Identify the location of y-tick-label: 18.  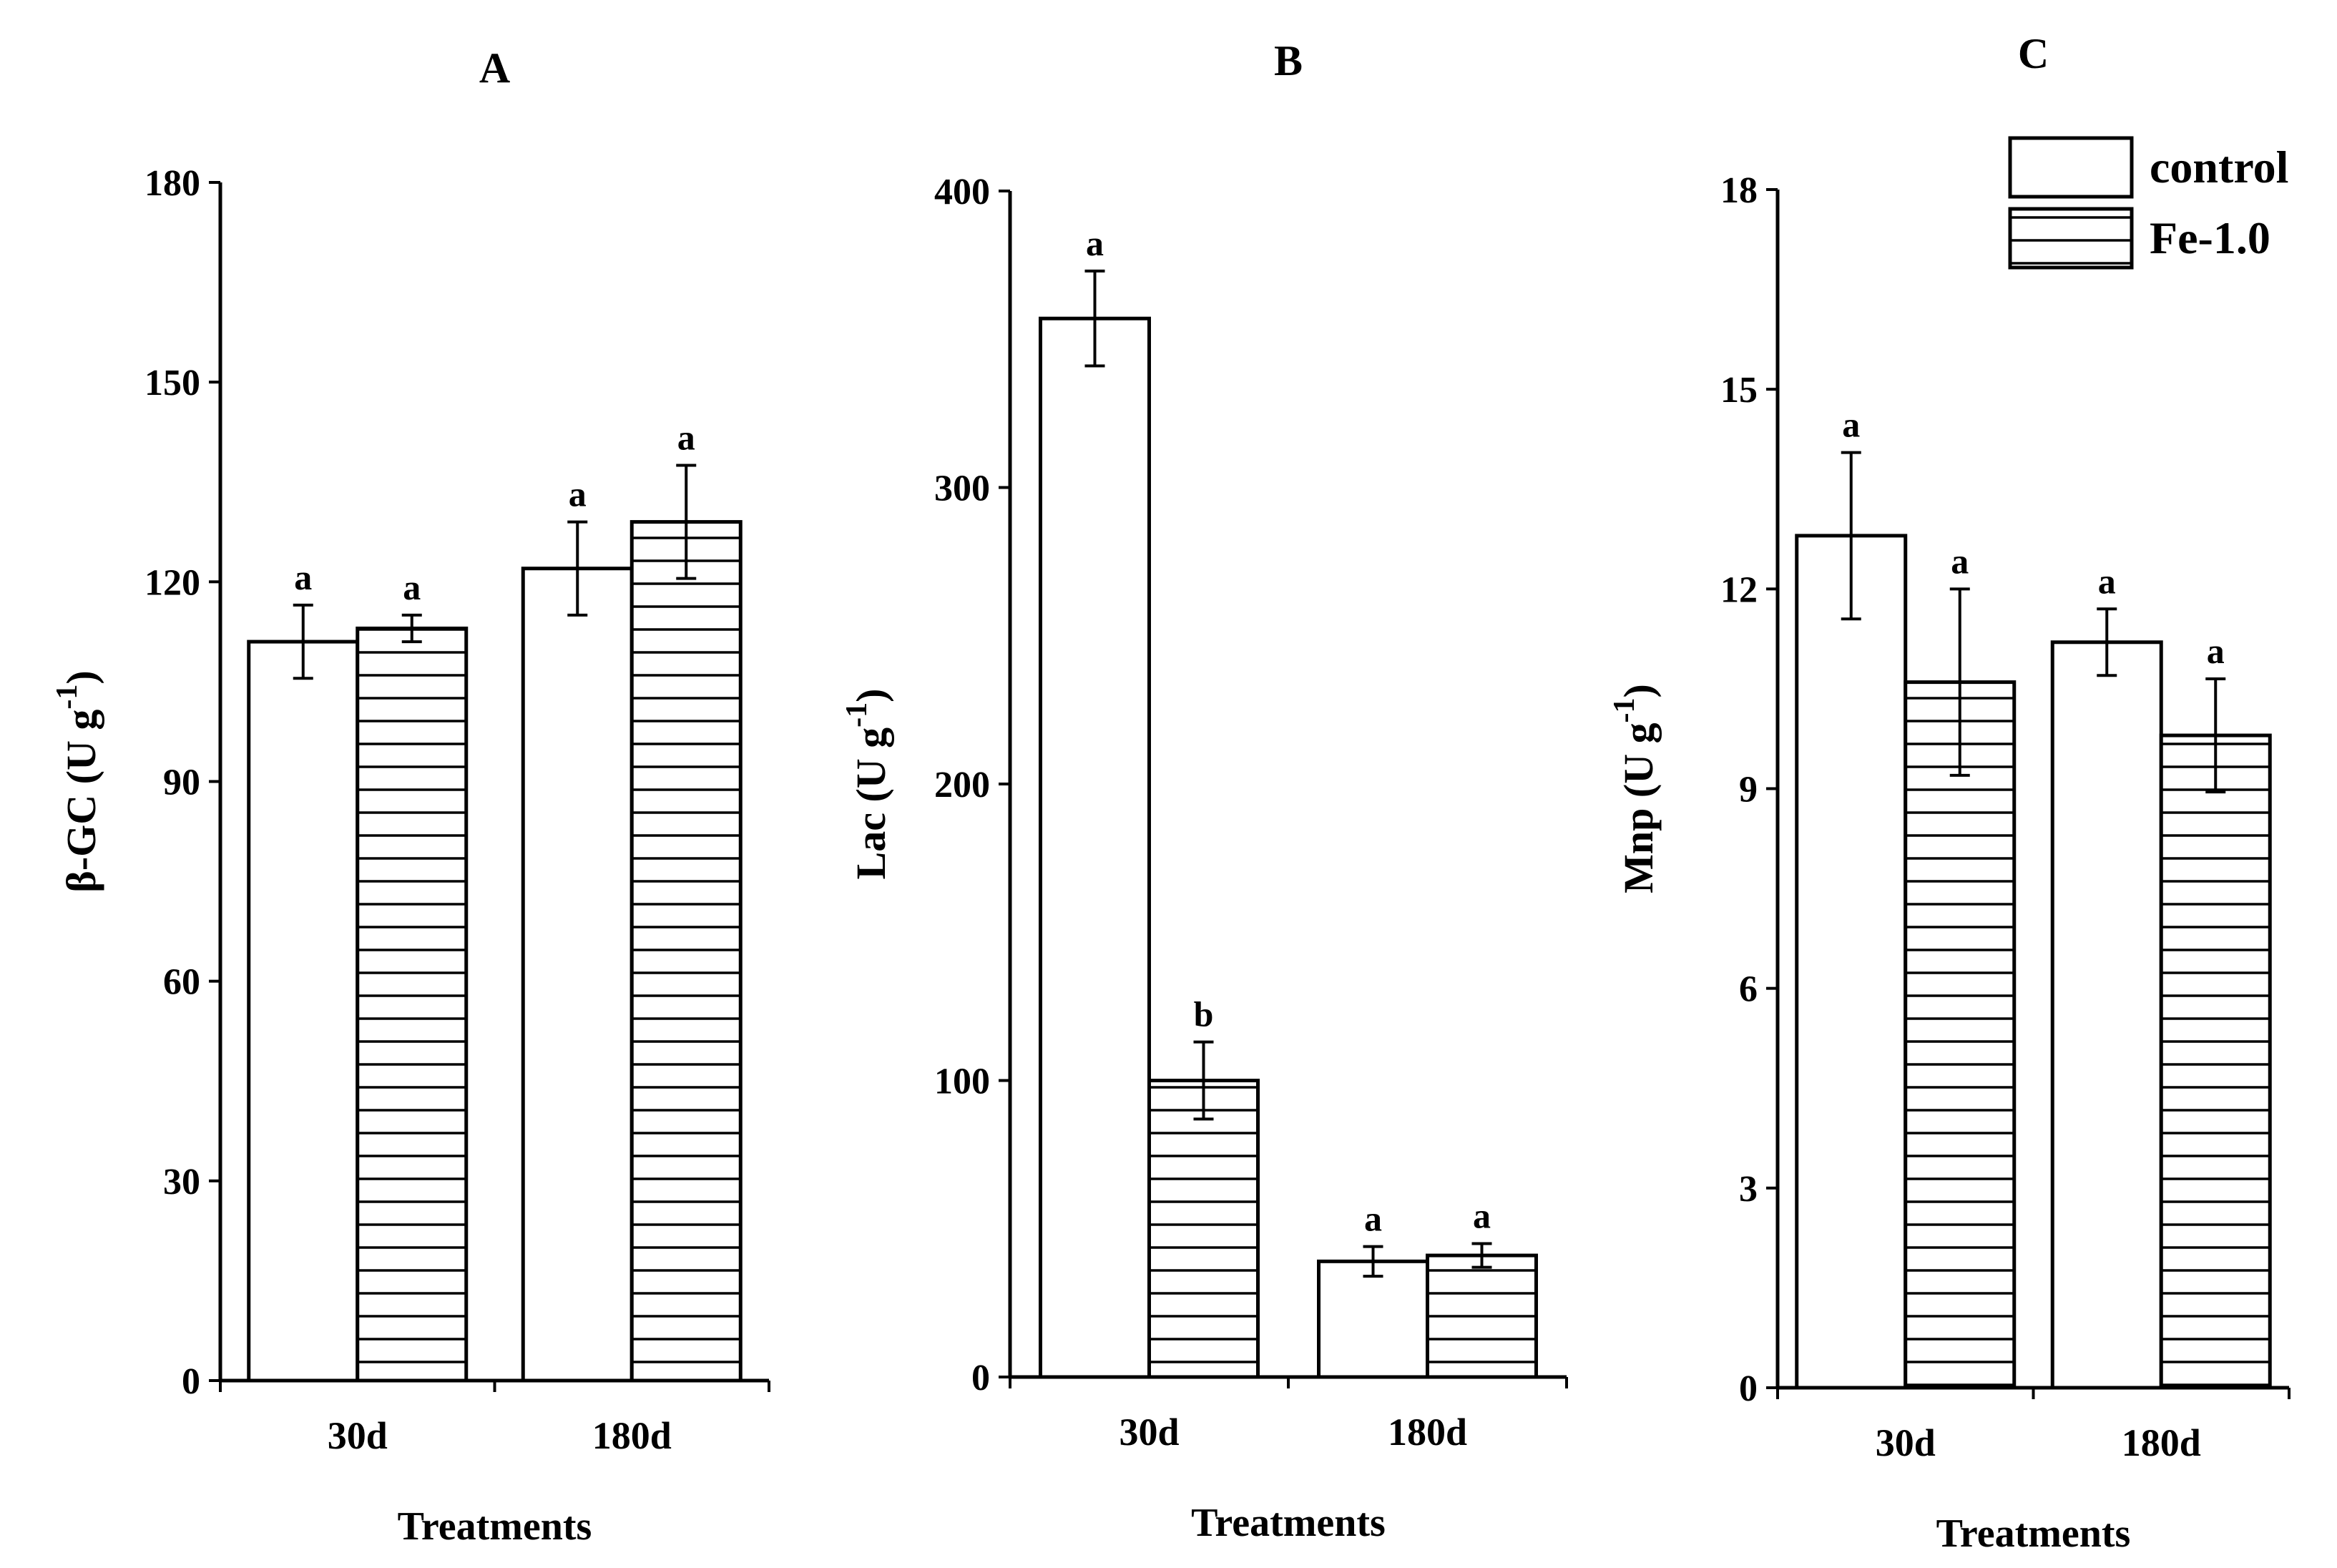
(1739, 191).